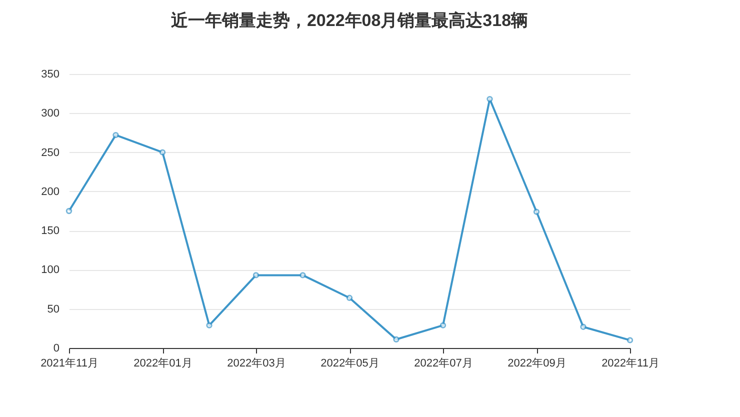 The width and height of the screenshot is (740, 417). I want to click on y-tick-label: 250, so click(50, 152).